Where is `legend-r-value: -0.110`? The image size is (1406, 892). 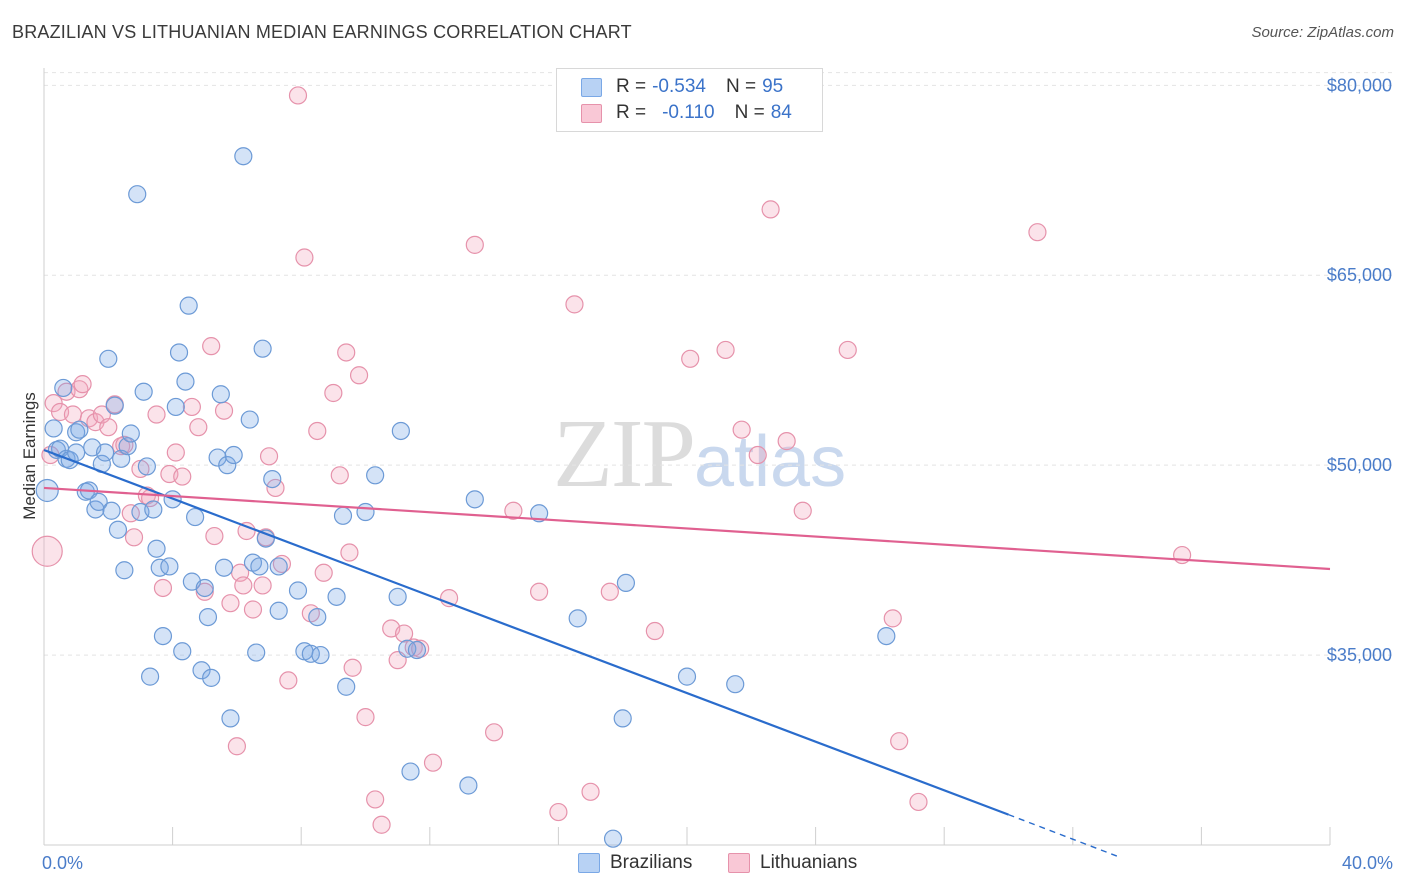 legend-r-value: -0.110 is located at coordinates (688, 112).